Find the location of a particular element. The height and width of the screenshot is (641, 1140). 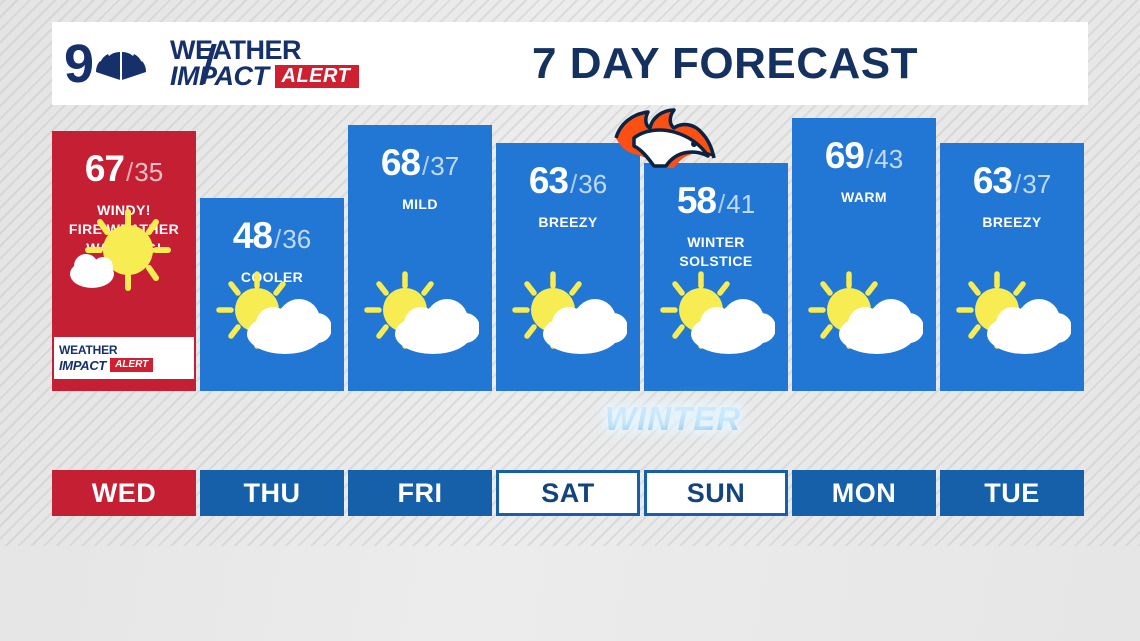

badge-alert-text: ALERT is located at coordinates (132, 365).